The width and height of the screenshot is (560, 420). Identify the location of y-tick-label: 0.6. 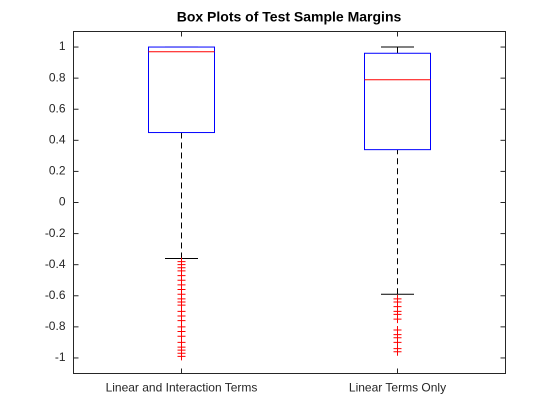
(57, 108).